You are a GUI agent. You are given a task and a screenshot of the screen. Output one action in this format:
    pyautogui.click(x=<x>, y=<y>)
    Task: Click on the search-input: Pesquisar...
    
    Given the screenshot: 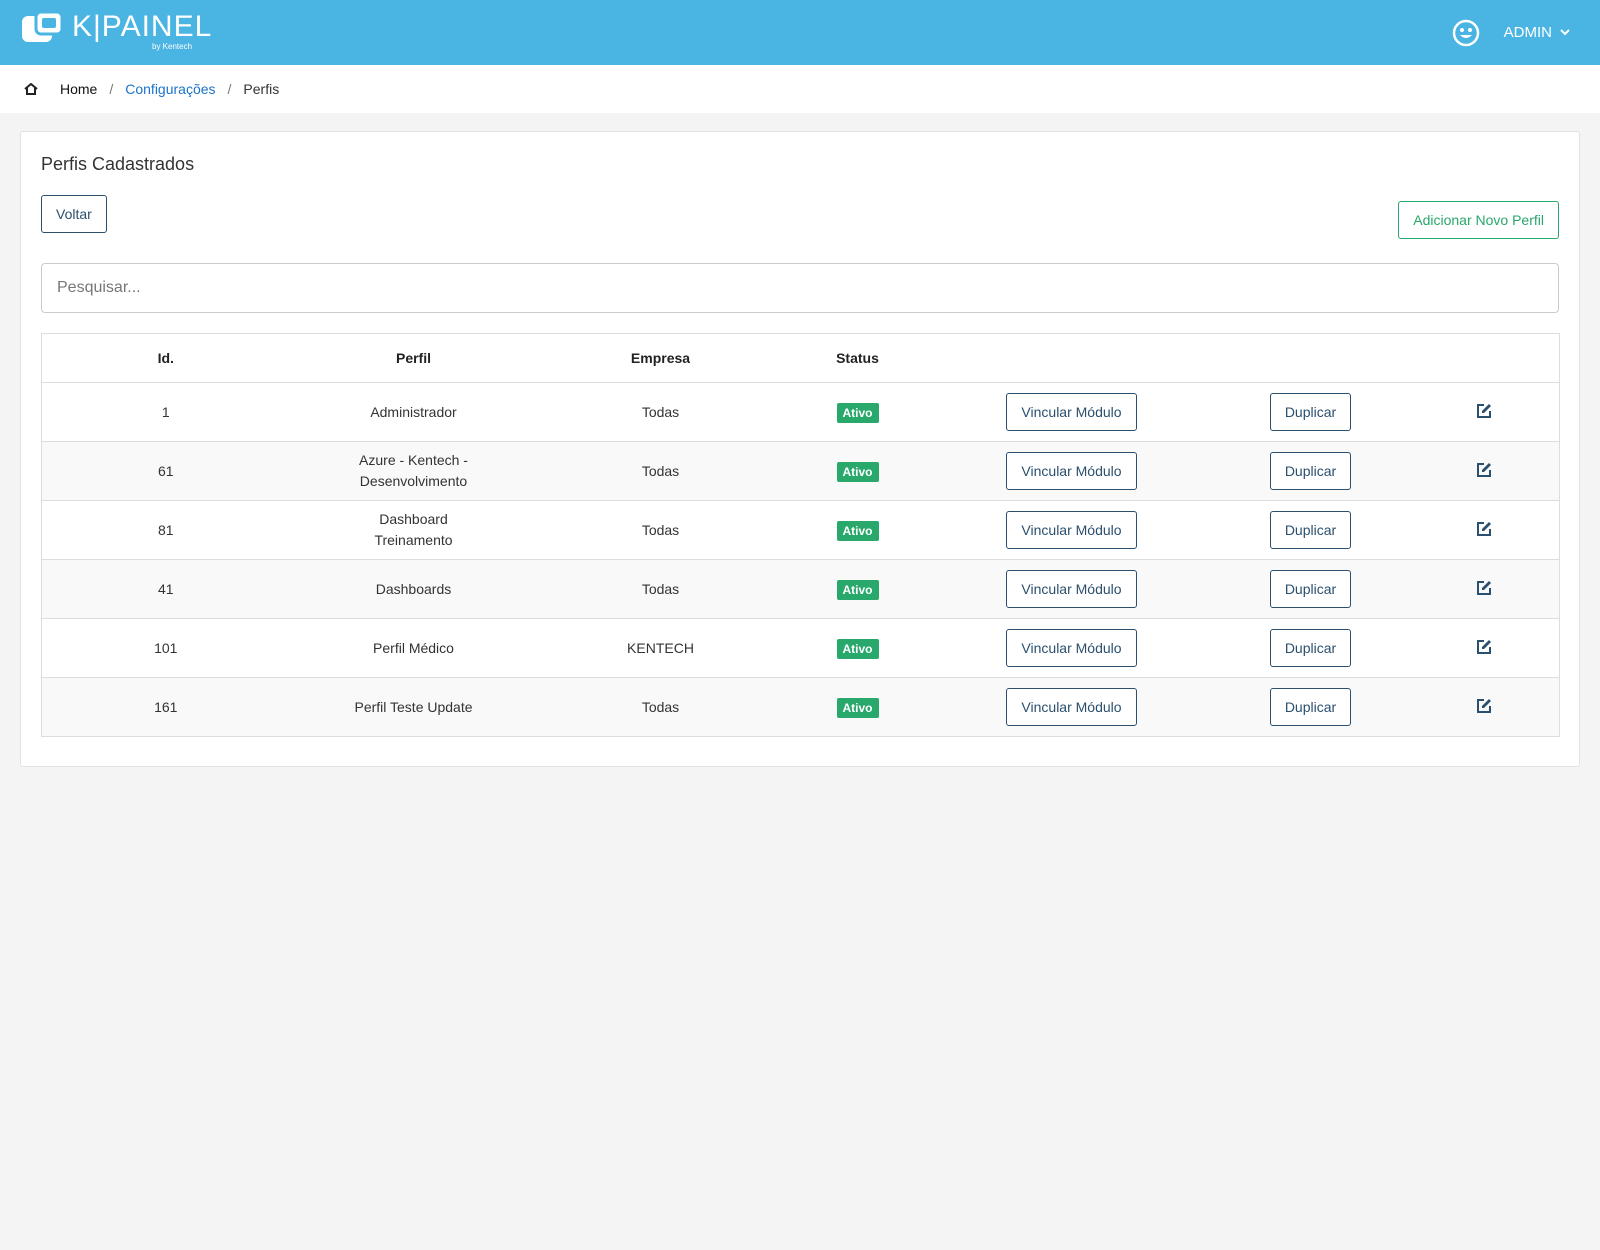 What is the action you would take?
    pyautogui.click(x=800, y=288)
    